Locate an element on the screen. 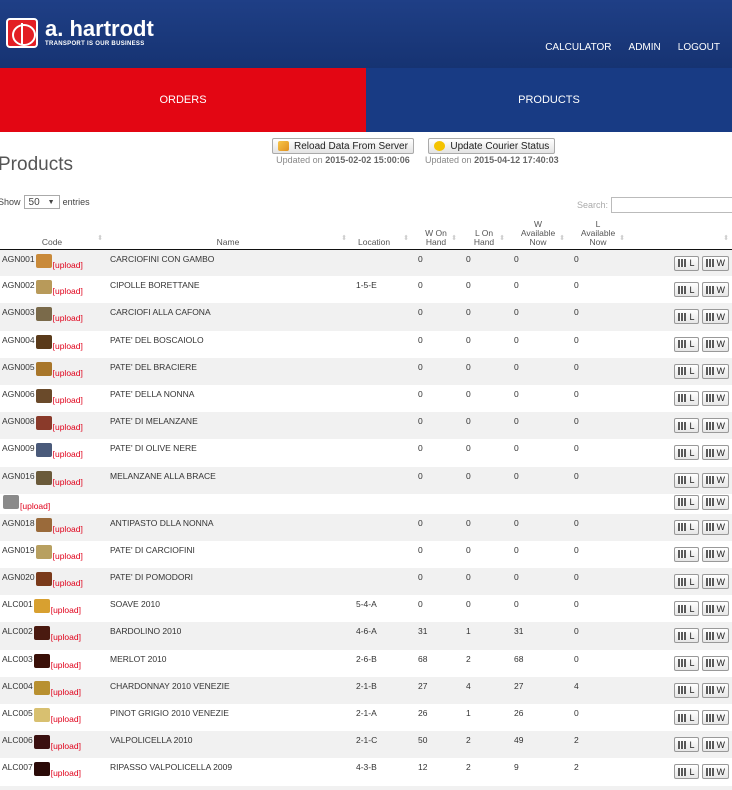  col-header-l-on-hand: L On Hand ⬍ is located at coordinates (484, 231).